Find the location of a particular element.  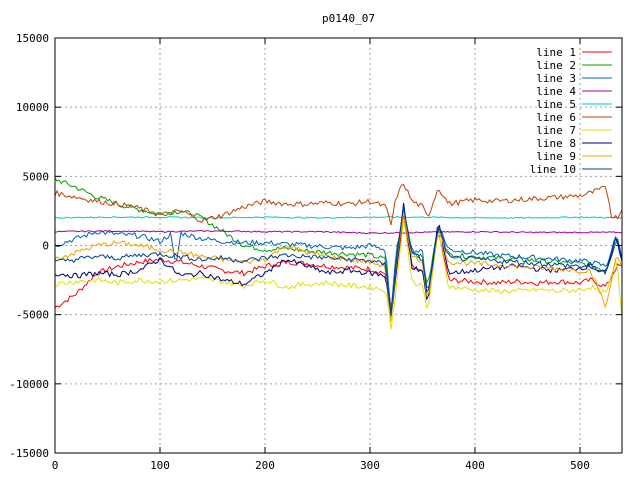

legend-label: line 6 is located at coordinates (556, 117).